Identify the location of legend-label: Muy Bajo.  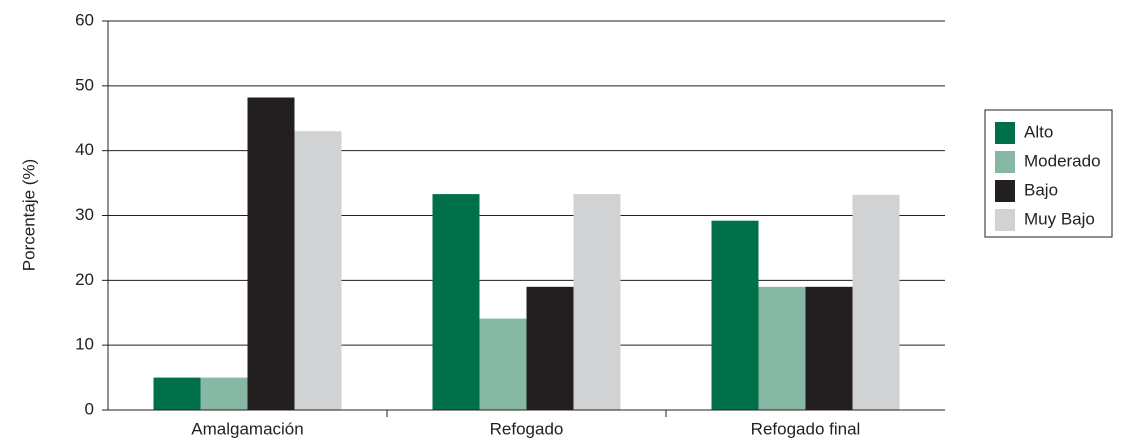
(1059, 218).